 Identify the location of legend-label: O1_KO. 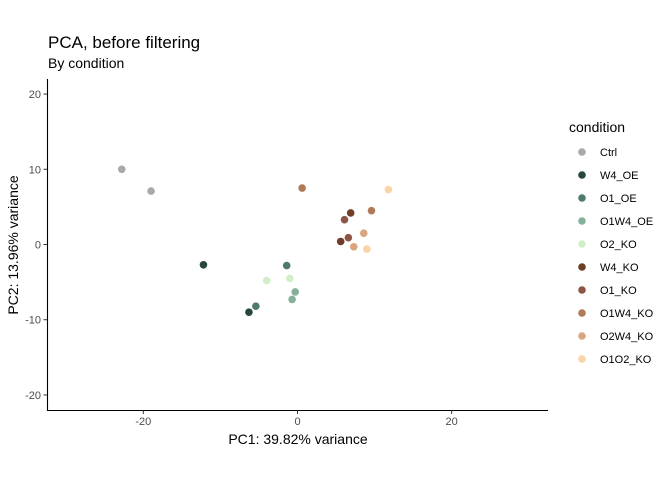
(618, 291).